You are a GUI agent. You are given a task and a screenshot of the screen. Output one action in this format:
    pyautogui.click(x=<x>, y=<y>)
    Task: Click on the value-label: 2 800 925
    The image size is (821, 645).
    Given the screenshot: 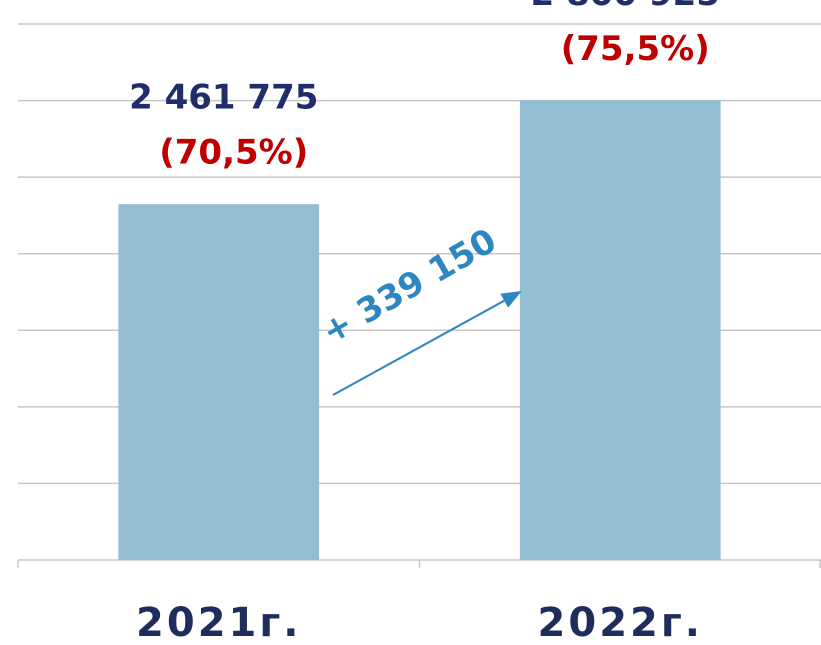 What is the action you would take?
    pyautogui.click(x=625, y=7)
    